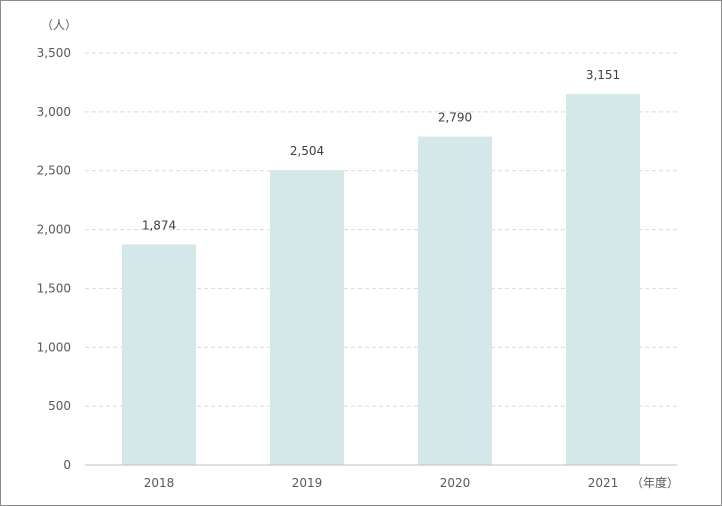 The width and height of the screenshot is (722, 506). What do you see at coordinates (455, 300) in the screenshot?
I see `bar-2020` at bounding box center [455, 300].